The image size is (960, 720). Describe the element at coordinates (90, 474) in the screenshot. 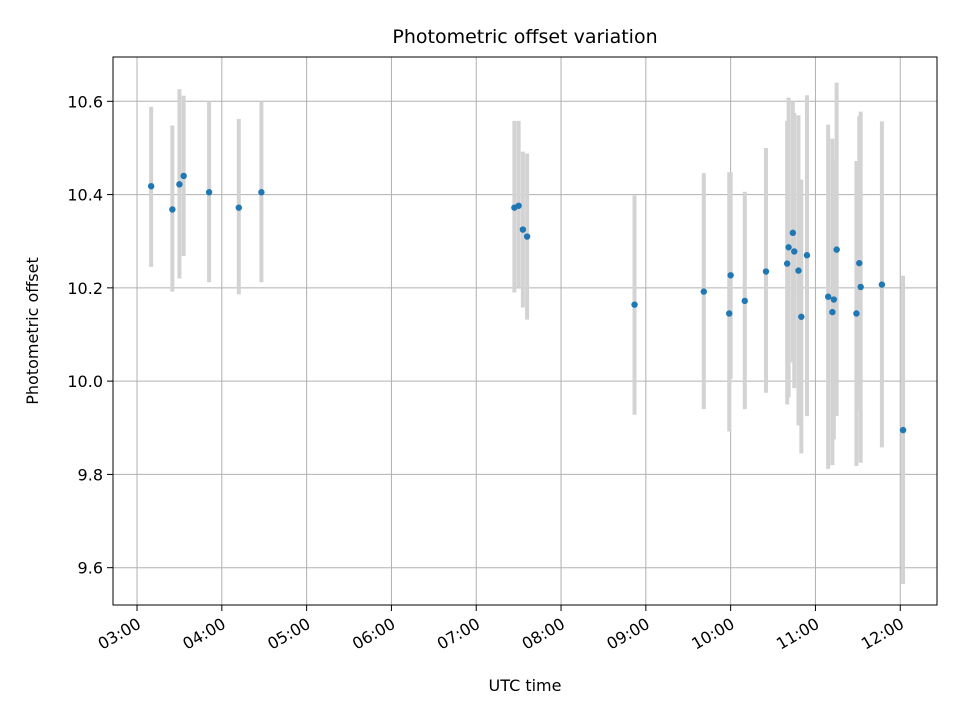

I see `y-tick-label: 9.8` at that location.